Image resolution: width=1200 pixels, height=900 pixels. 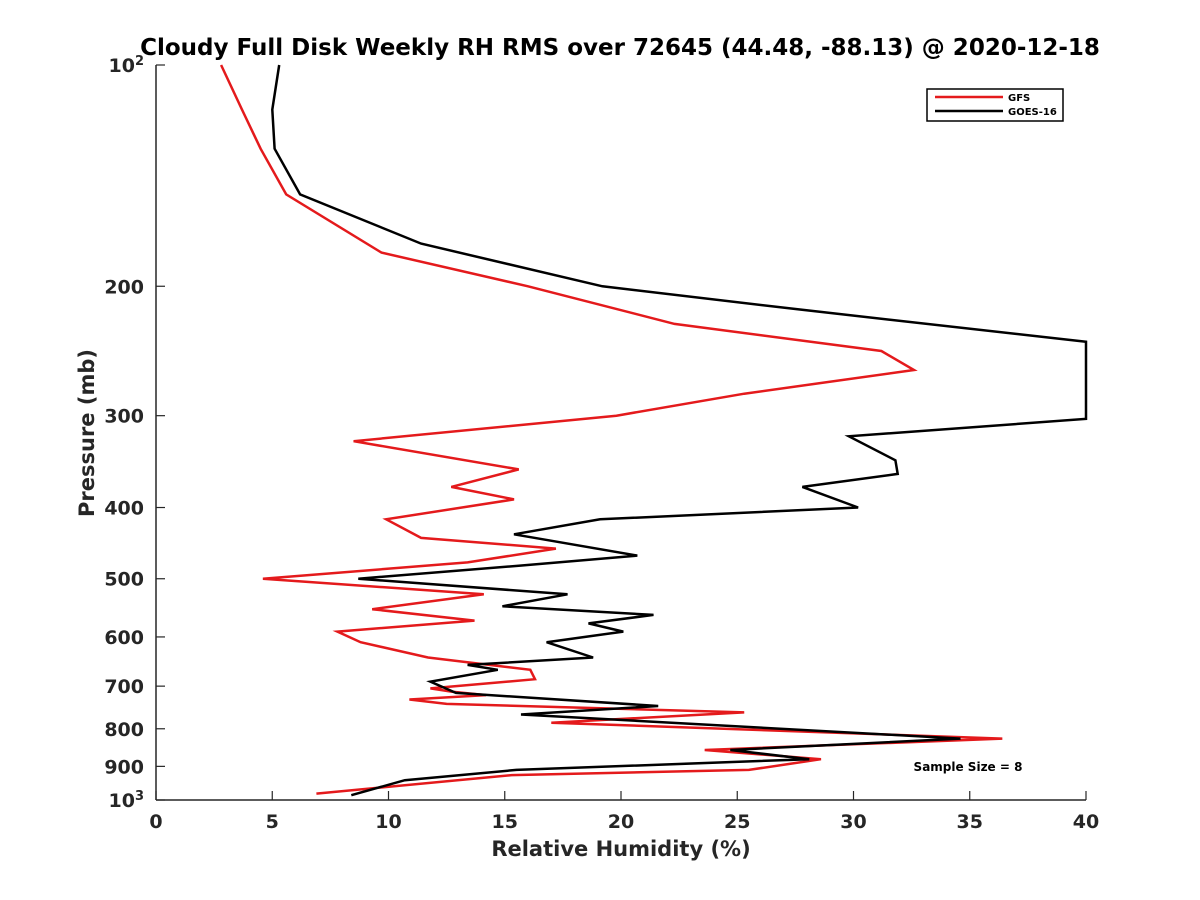 What do you see at coordinates (621, 822) in the screenshot?
I see `x-tick-label: 20` at bounding box center [621, 822].